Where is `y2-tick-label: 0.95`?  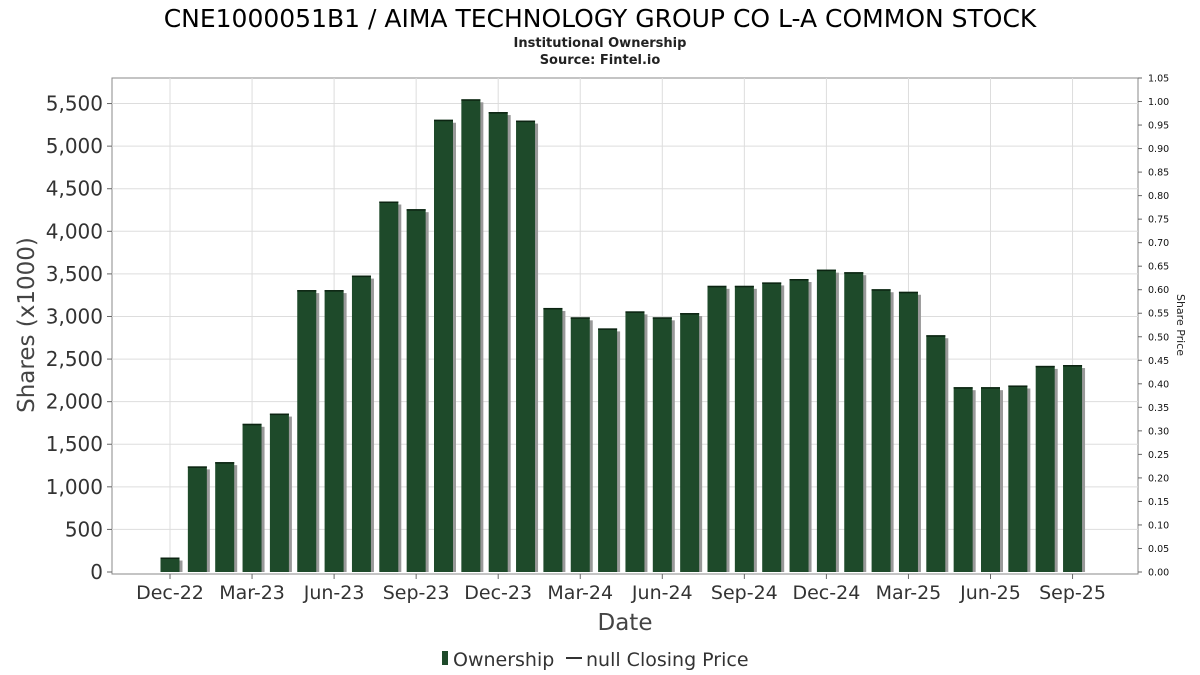
y2-tick-label: 0.95 is located at coordinates (1158, 126).